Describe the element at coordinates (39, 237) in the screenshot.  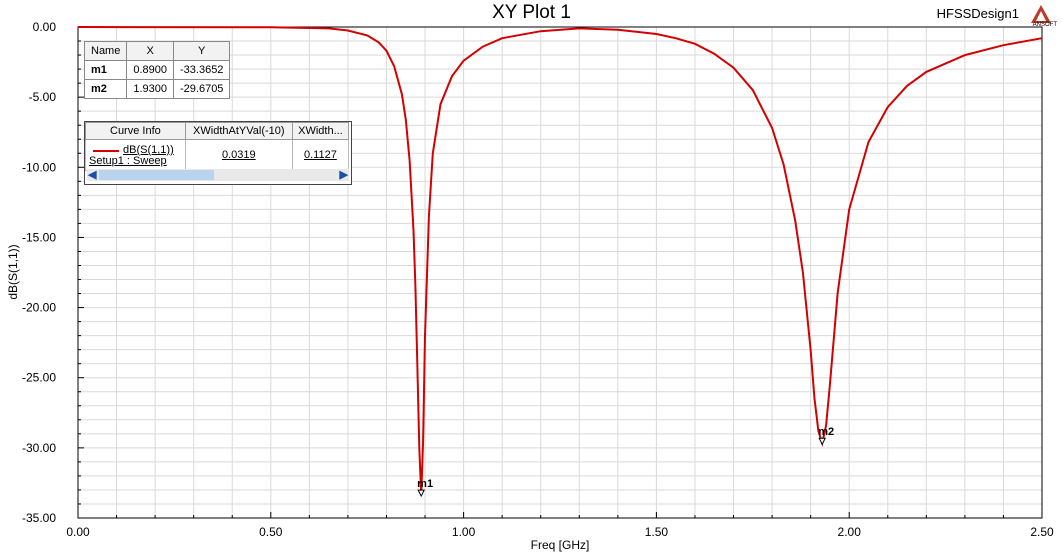
I see `y-tick-label: -15.00` at that location.